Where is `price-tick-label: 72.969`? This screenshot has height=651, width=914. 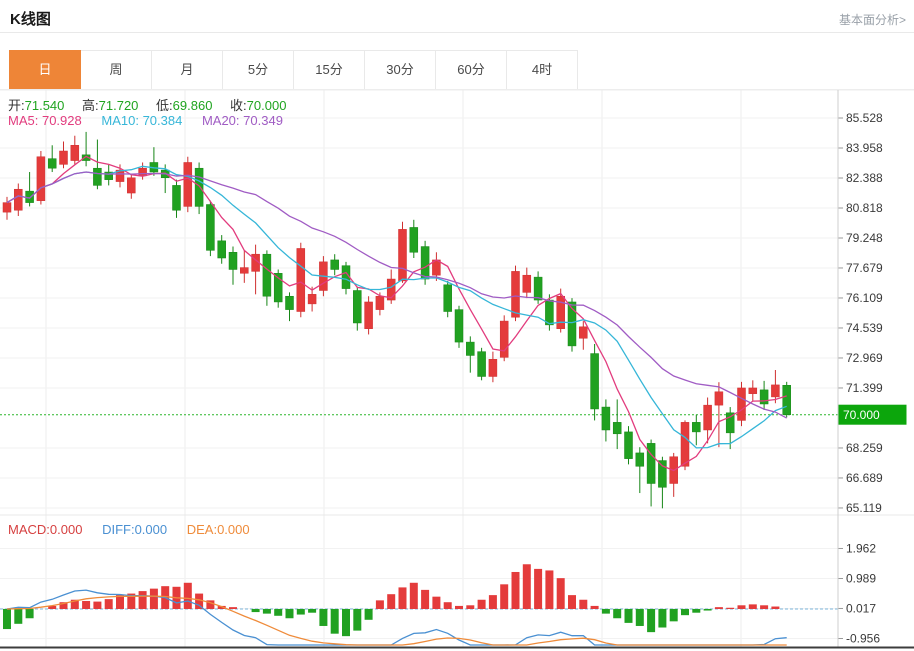 price-tick-label: 72.969 is located at coordinates (864, 358).